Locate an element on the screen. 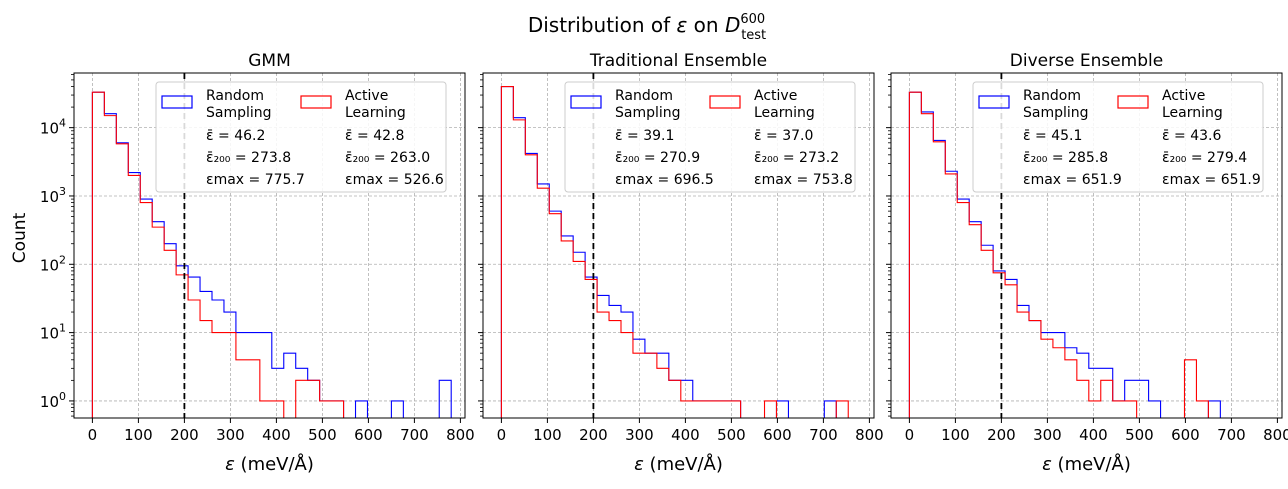  legend-stat: ε̄ = 42.8 is located at coordinates (374, 136).